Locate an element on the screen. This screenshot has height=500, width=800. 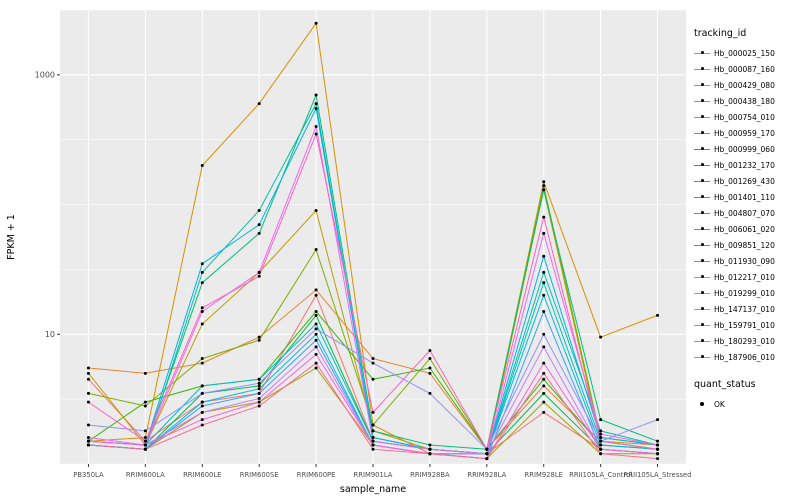
x-tick-label: RRIM928LA is located at coordinates (486, 475).